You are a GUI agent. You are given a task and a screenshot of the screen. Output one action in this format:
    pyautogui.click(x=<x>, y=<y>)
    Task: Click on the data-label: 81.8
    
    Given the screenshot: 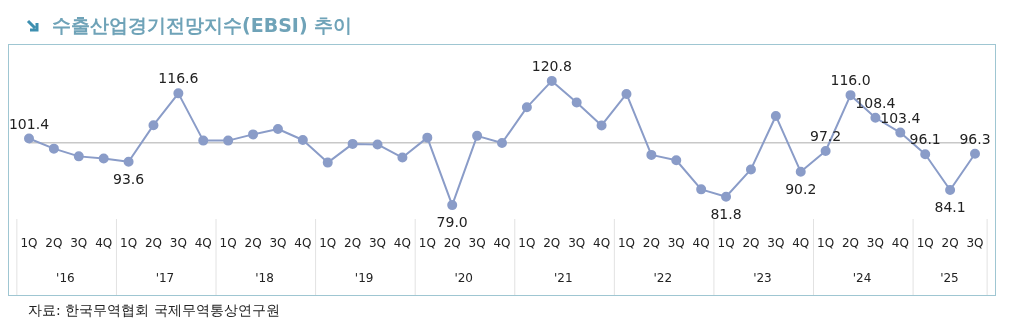 What is the action you would take?
    pyautogui.click(x=726, y=213)
    